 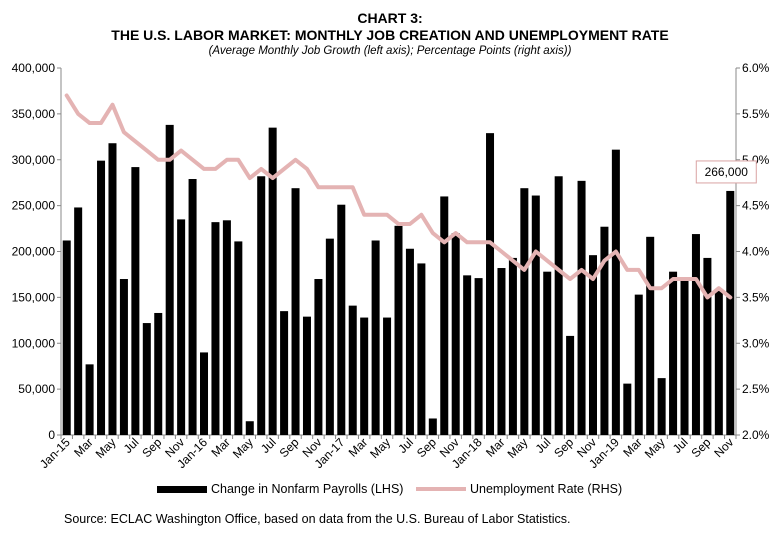 What do you see at coordinates (726, 172) in the screenshot?
I see `annotation-box` at bounding box center [726, 172].